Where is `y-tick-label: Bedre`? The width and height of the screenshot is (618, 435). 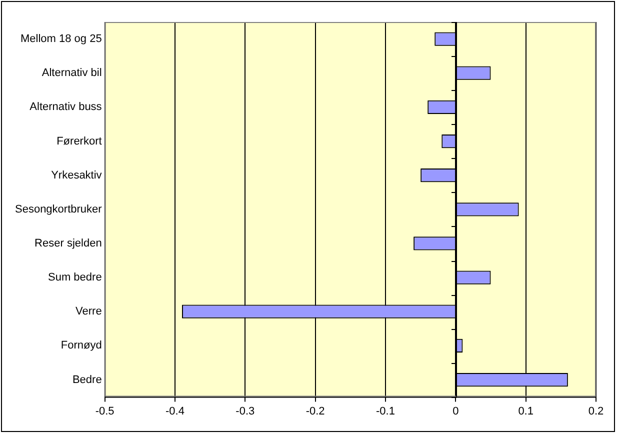
y-tick-label: Bedre is located at coordinates (87, 380).